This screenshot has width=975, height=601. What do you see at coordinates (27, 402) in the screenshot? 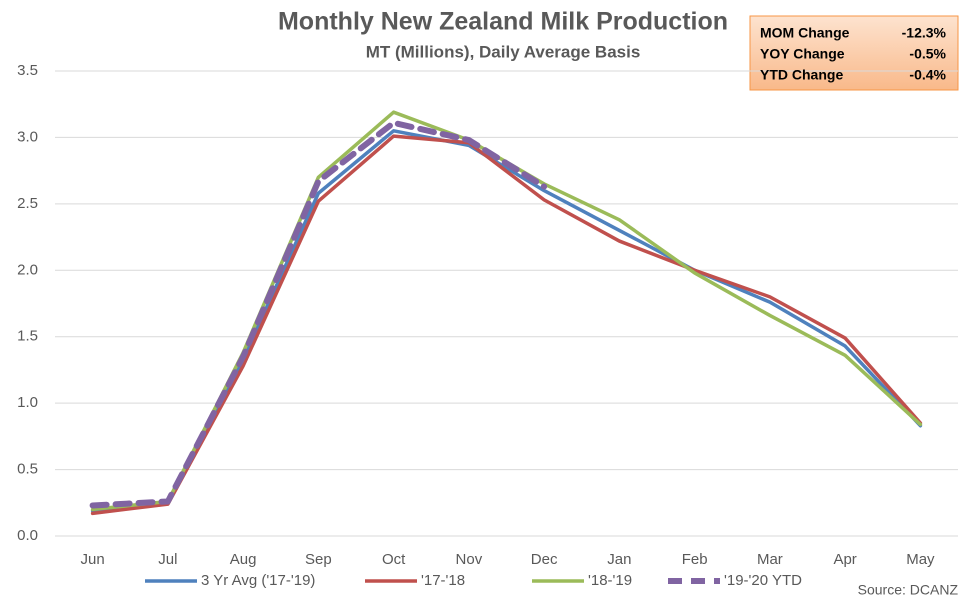
I see `y-tick-label: 1.0` at bounding box center [27, 402].